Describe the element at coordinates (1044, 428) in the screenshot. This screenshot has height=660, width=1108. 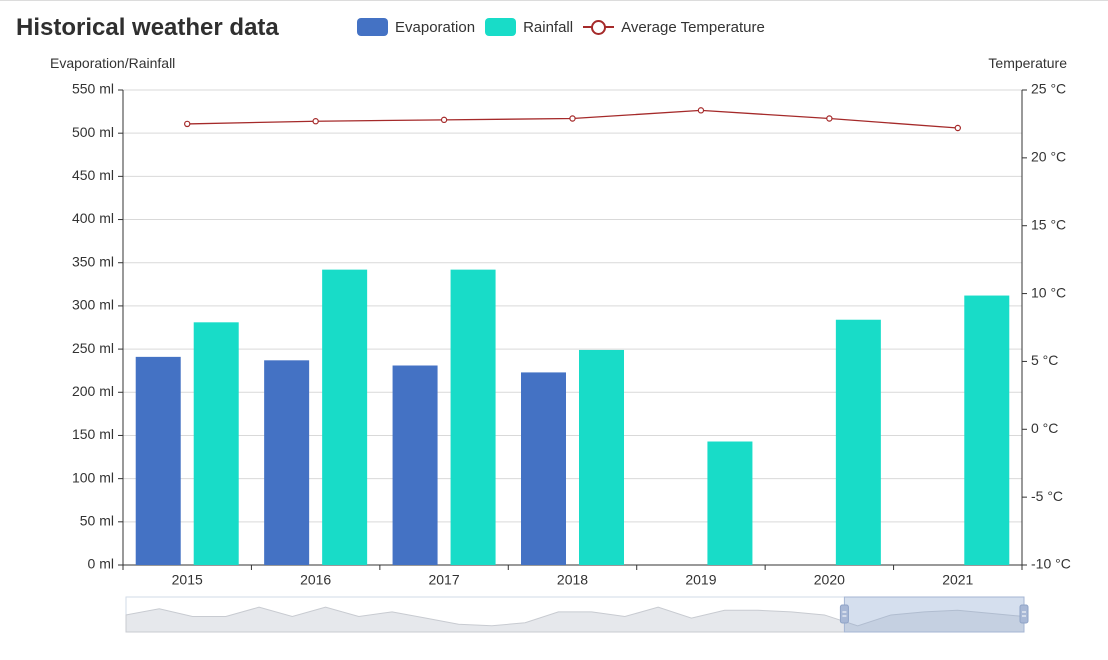
I see `y-right-tick-label: 0 °C` at that location.